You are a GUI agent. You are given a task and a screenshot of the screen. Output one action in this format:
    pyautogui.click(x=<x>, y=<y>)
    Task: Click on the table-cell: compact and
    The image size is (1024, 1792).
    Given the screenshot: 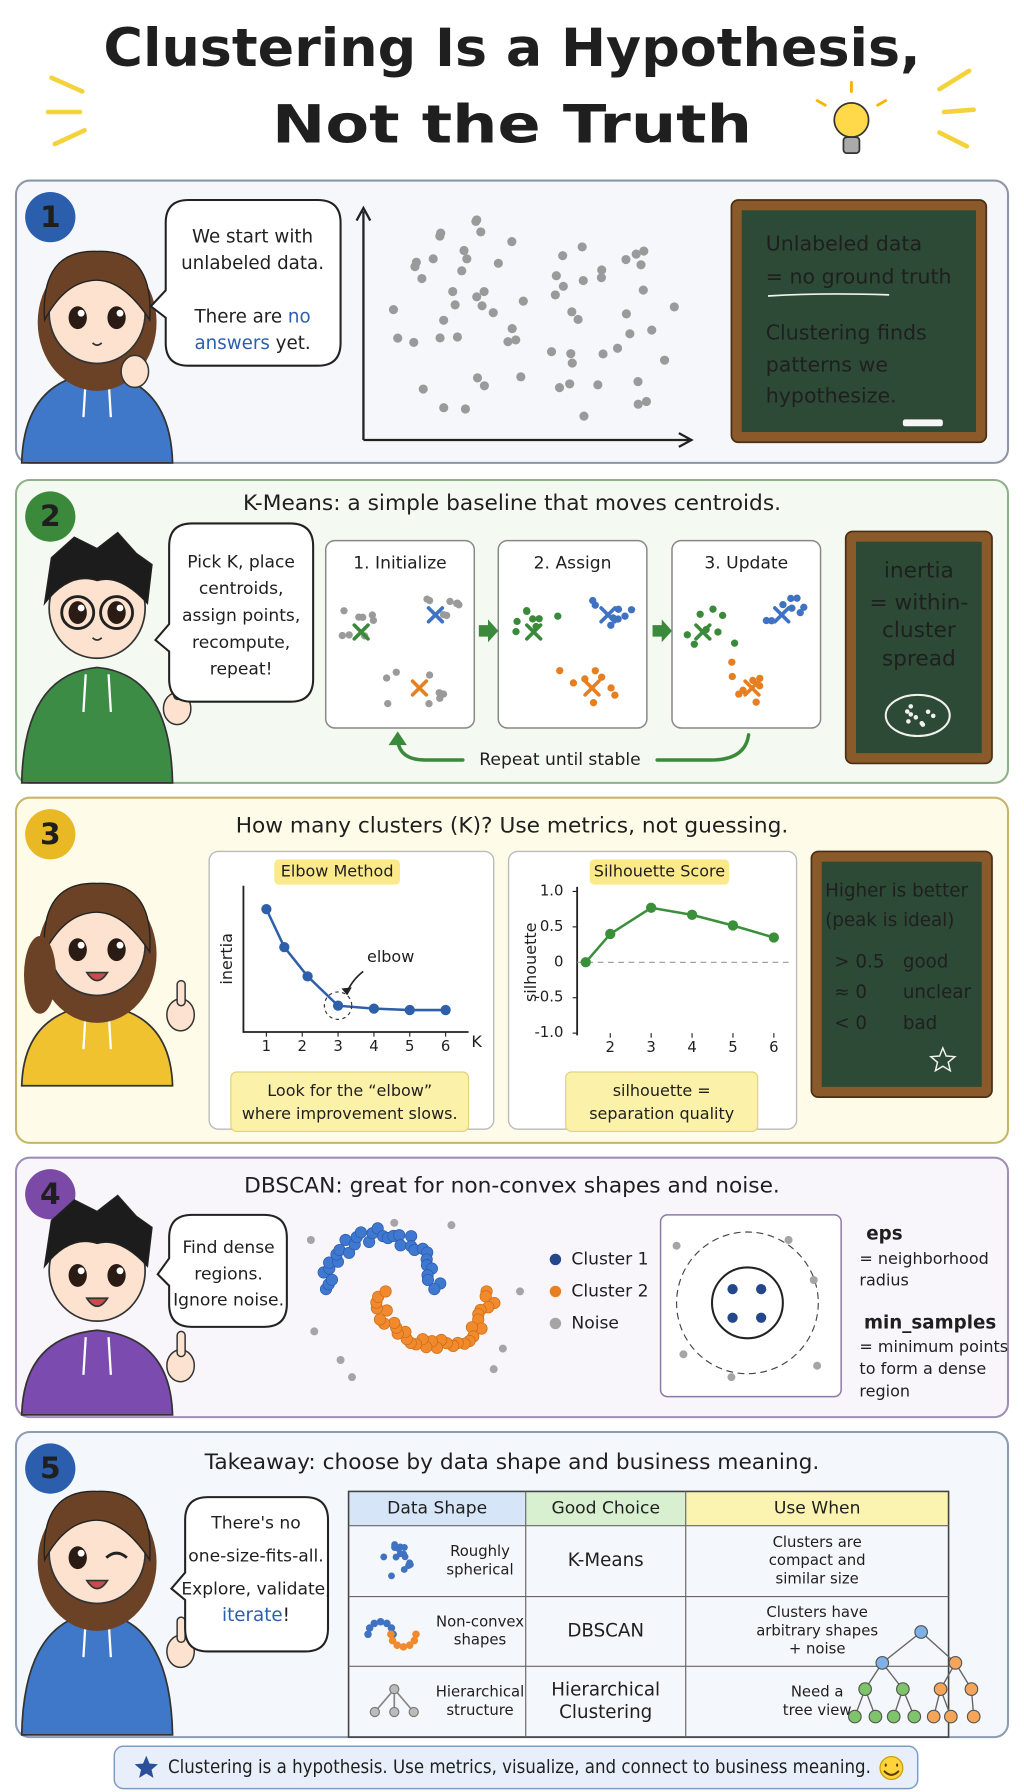 What is the action you would take?
    pyautogui.click(x=817, y=1560)
    